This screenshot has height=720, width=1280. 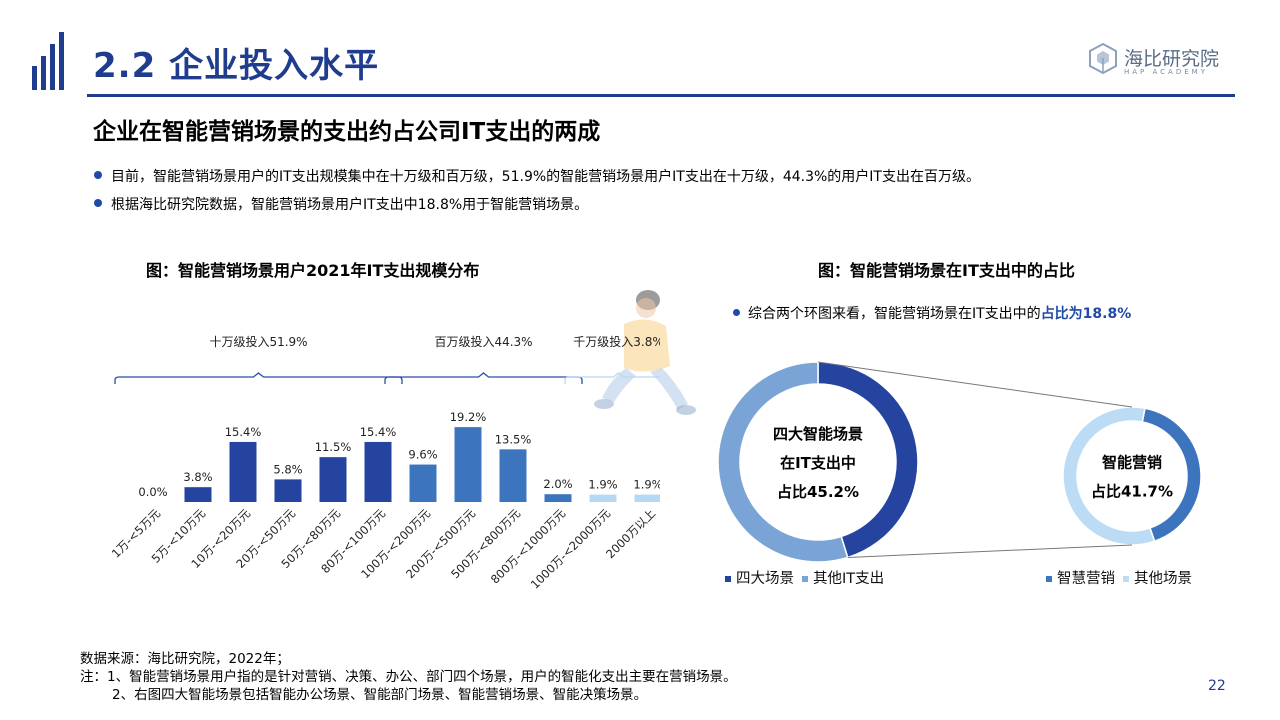 I want to click on big-donut-center-label: 在IT支出中, so click(x=818, y=463).